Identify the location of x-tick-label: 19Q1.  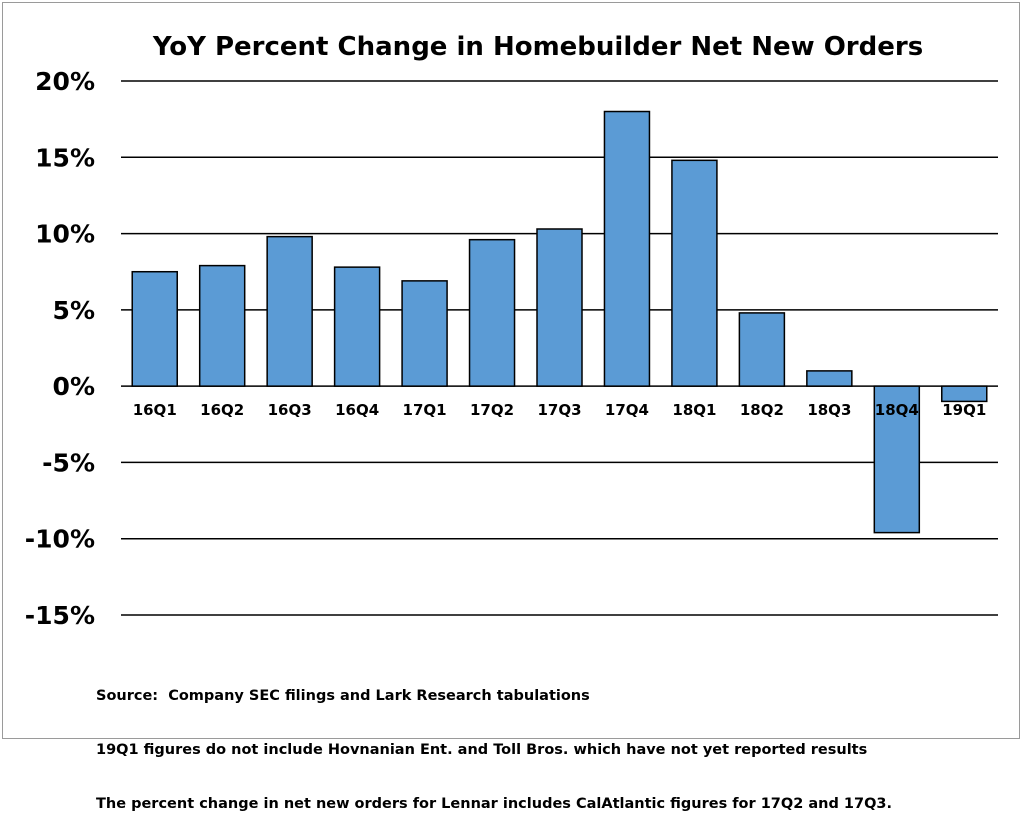
(964, 410).